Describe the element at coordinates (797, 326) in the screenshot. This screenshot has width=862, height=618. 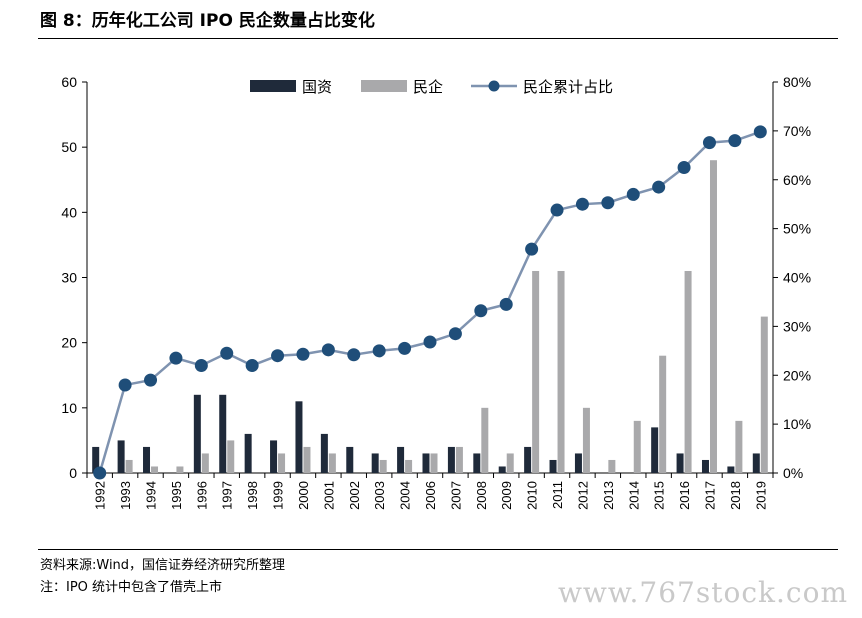
I see `y-right-tick-label: 30%` at that location.